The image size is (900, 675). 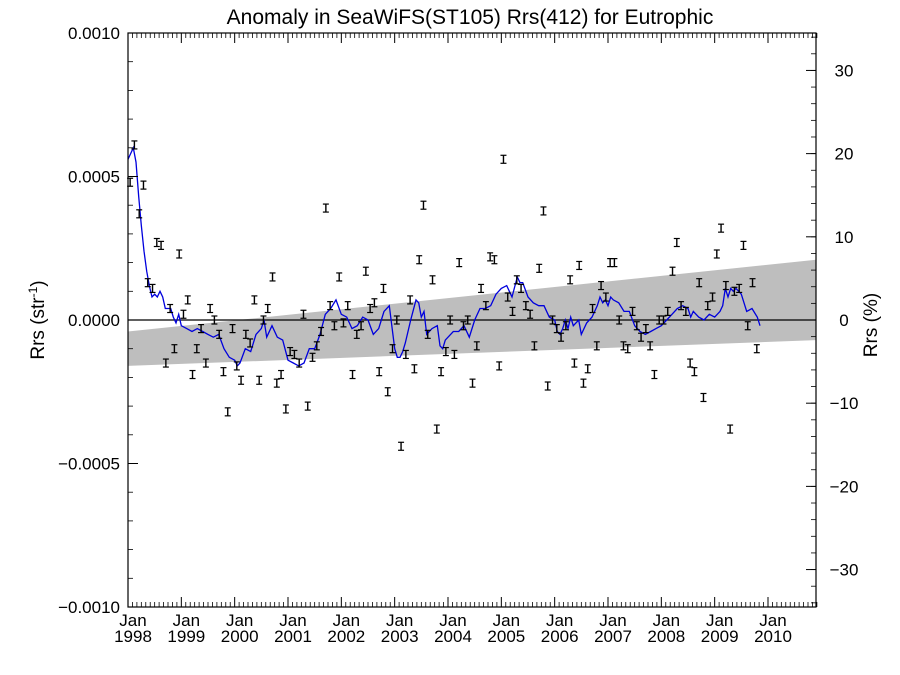 I want to click on y2-tick-label: 10, so click(x=844, y=237).